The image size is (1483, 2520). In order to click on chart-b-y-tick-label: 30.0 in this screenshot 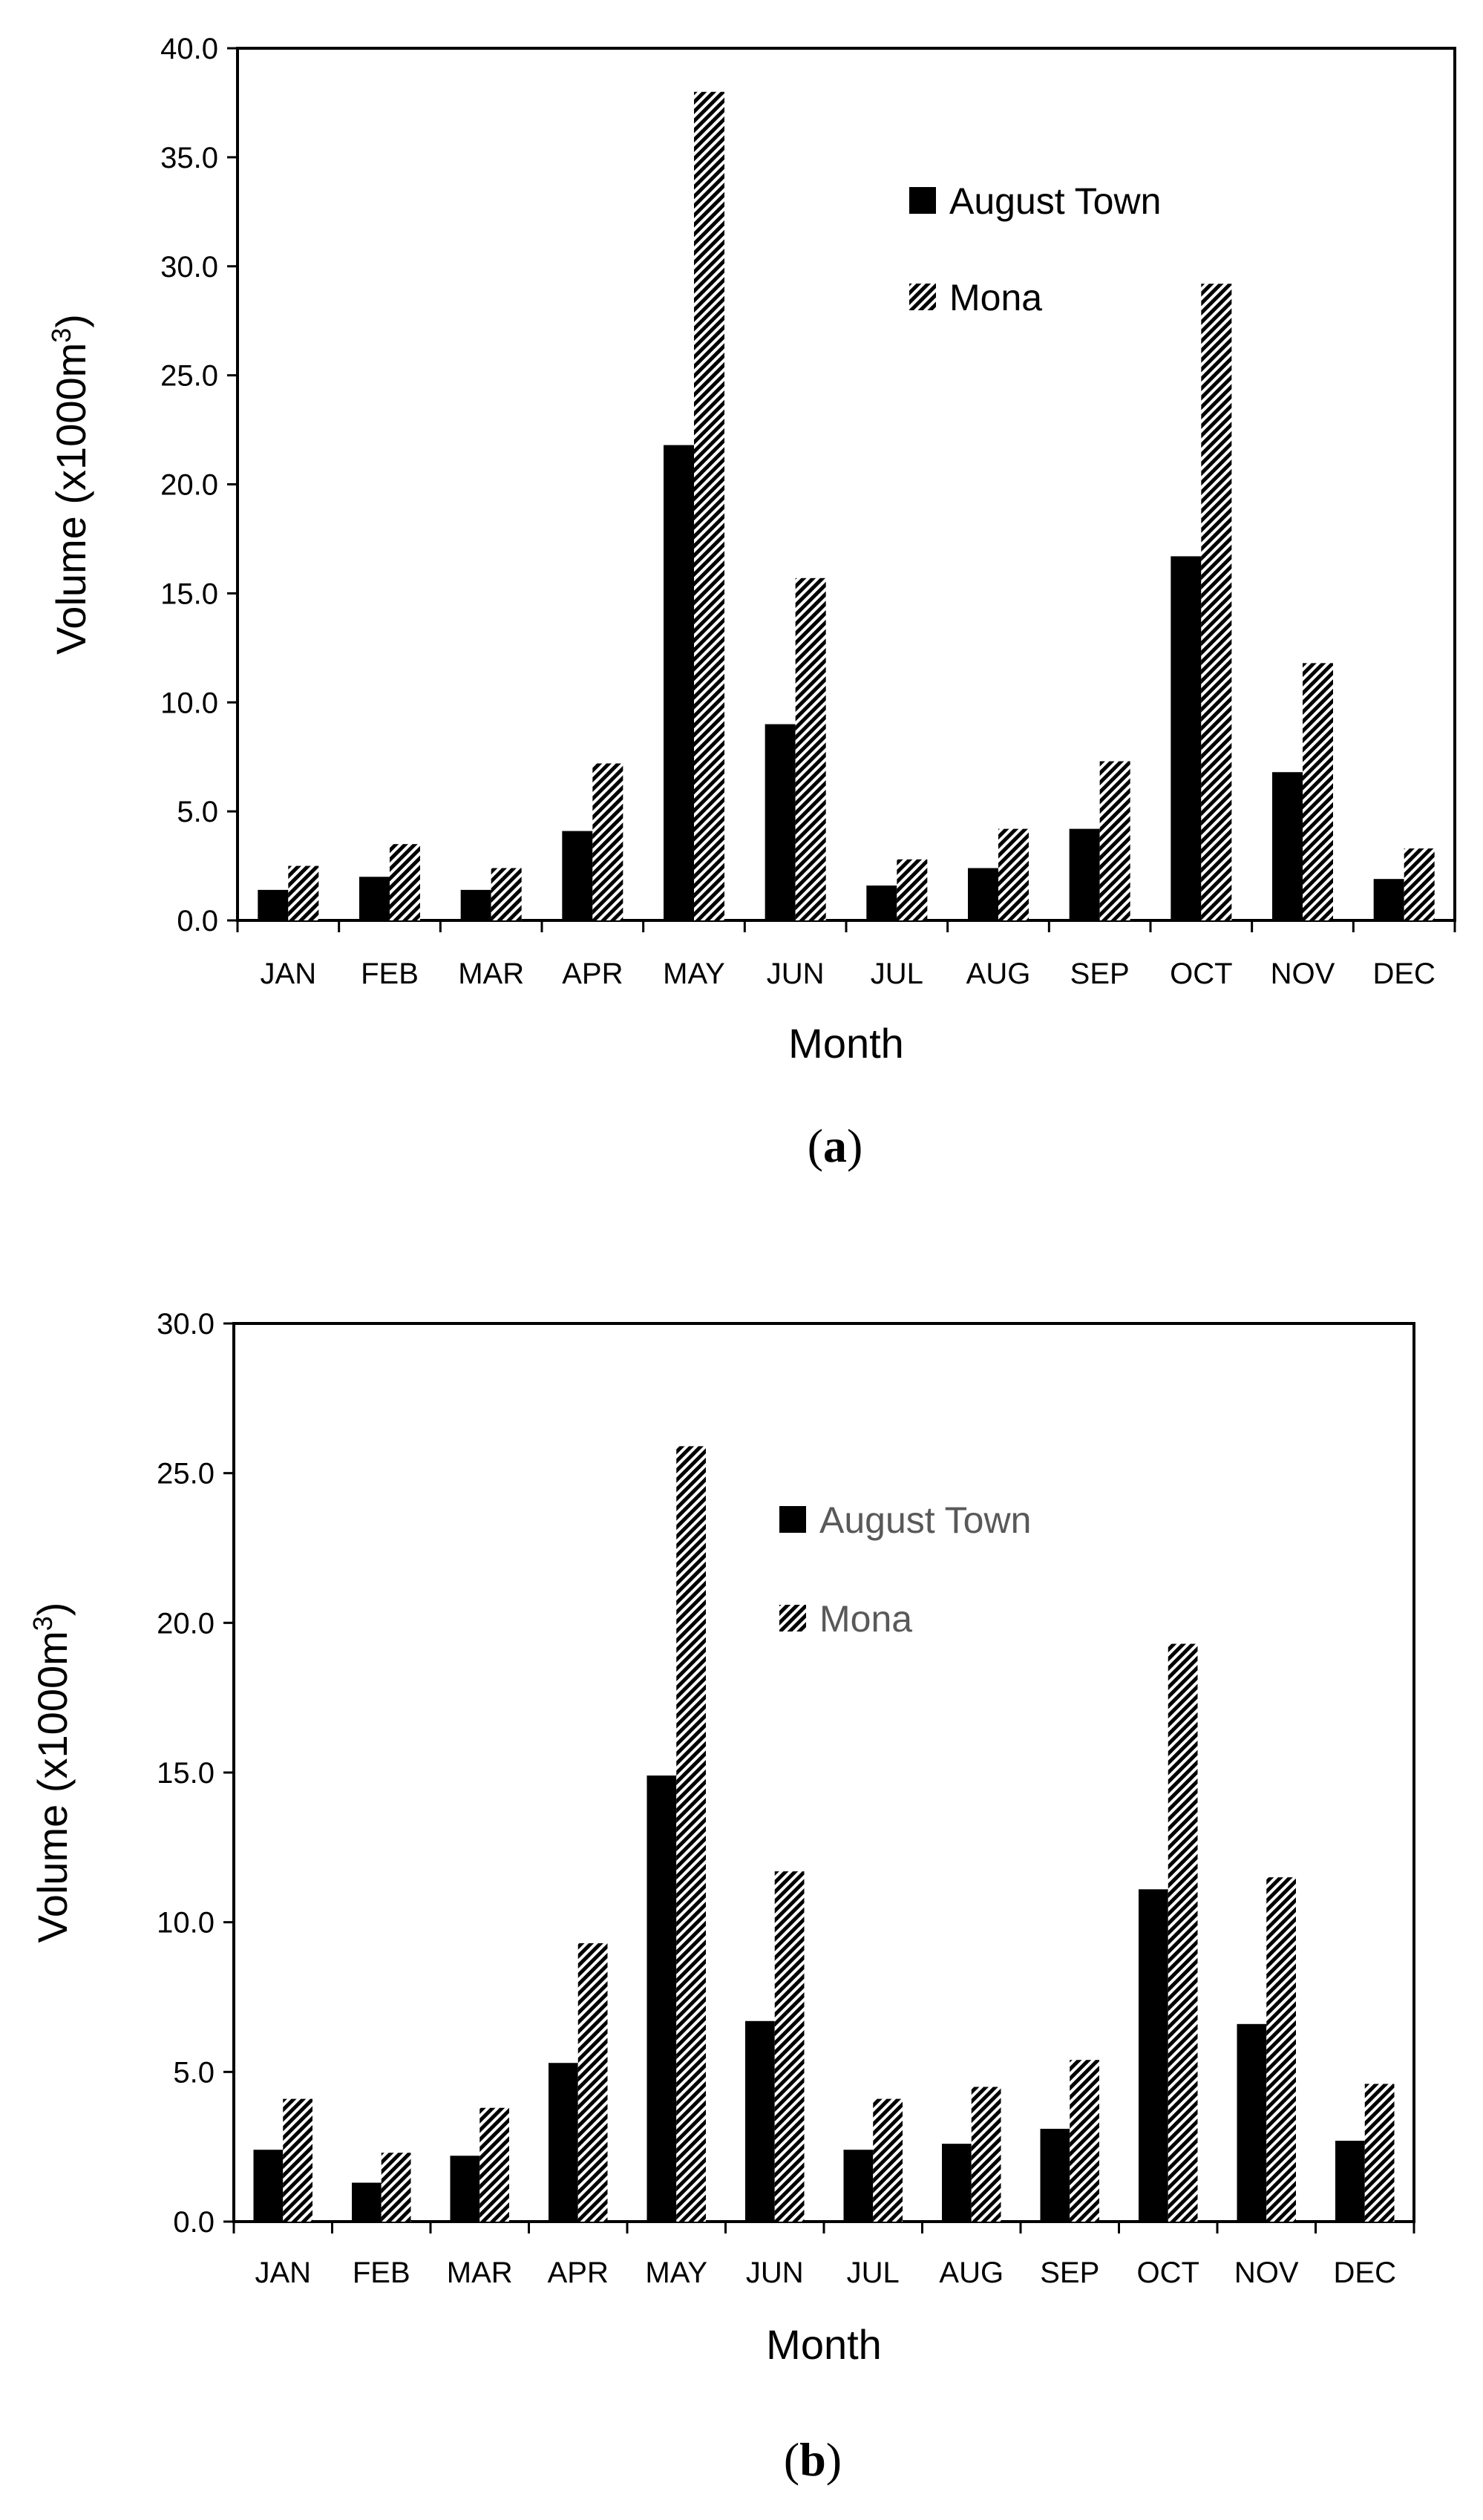, I will do `click(186, 1325)`.